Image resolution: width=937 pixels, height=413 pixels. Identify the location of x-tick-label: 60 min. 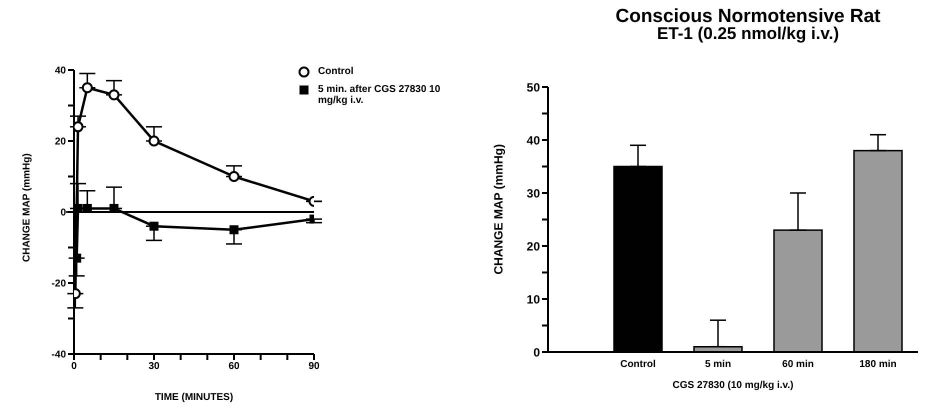
(798, 364).